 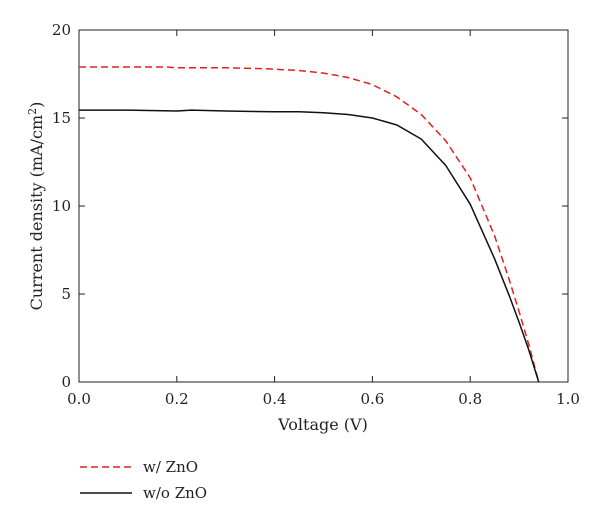 I want to click on x-tick-label: 0.2, so click(x=177, y=399).